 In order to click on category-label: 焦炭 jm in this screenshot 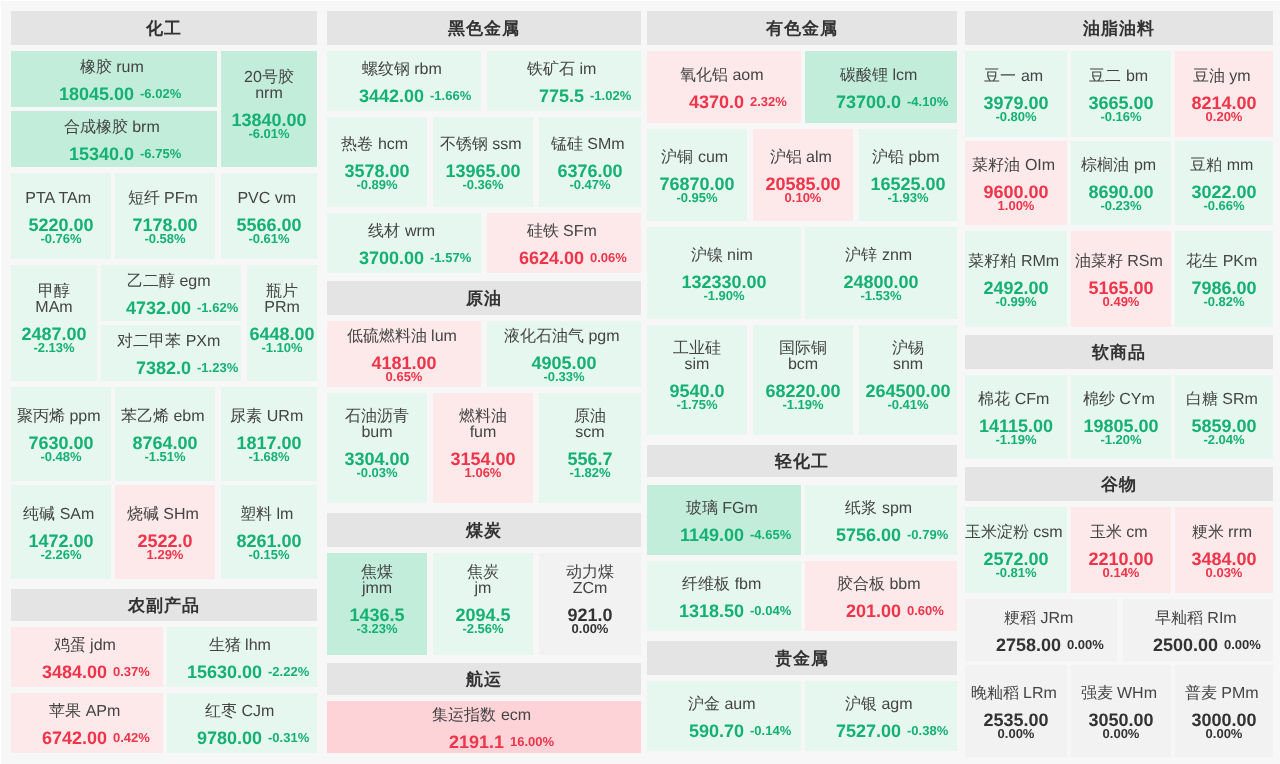, I will do `click(483, 580)`.